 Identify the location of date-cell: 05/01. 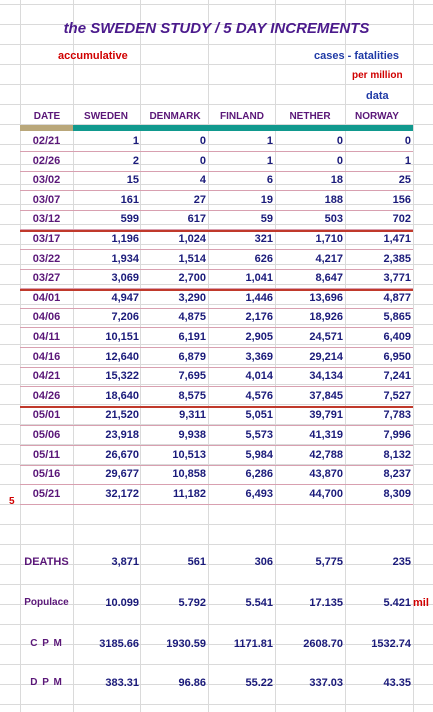
(46, 415).